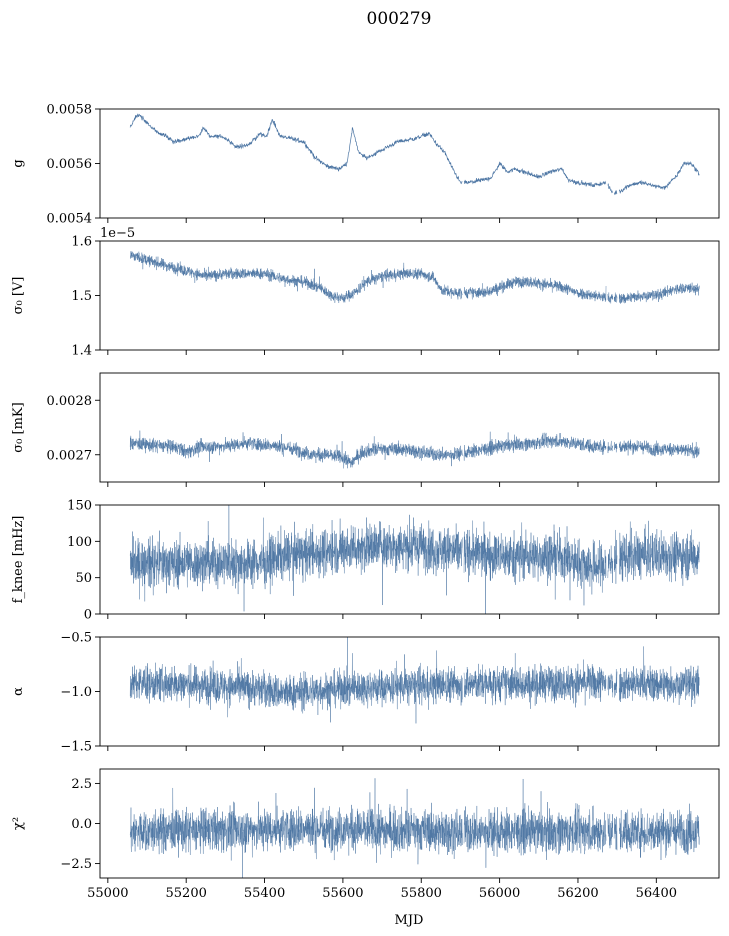 This screenshot has width=729, height=936. Describe the element at coordinates (499, 893) in the screenshot. I see `x-tick-label: 56000` at that location.